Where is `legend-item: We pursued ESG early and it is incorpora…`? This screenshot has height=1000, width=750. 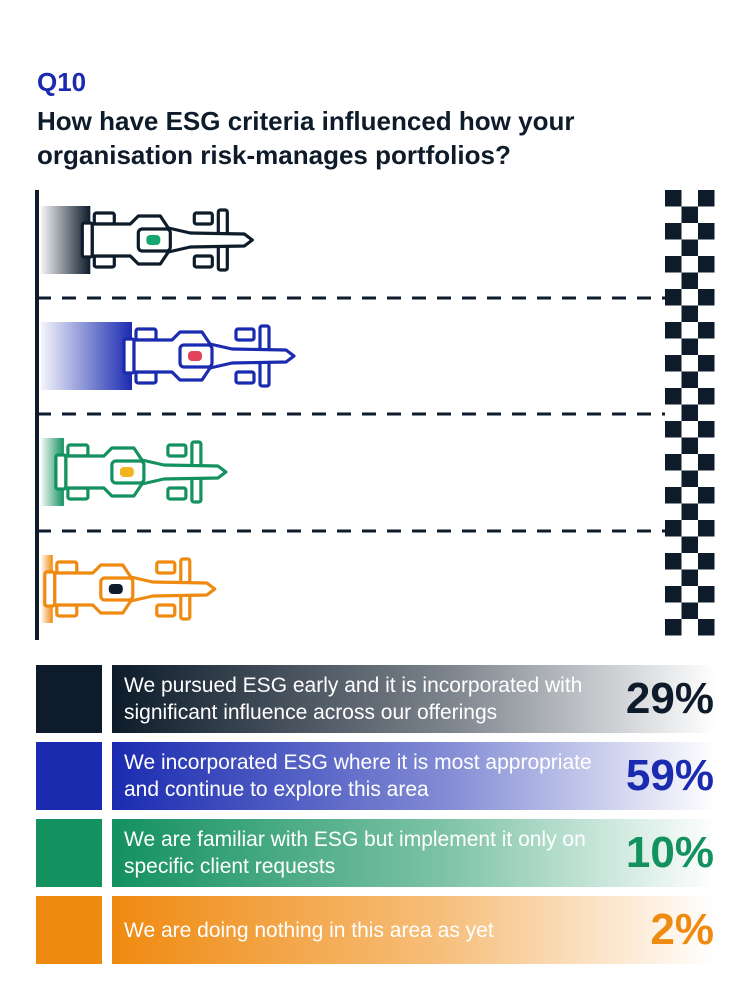 legend-item: We pursued ESG early and it is incorpora… is located at coordinates (376, 699).